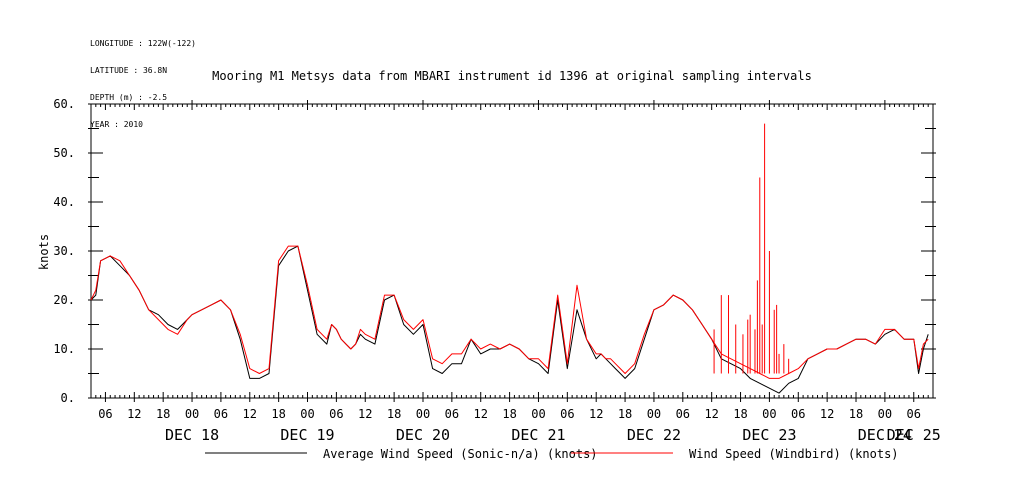 The width and height of the screenshot is (1009, 504). Describe the element at coordinates (68, 398) in the screenshot. I see `y-tick-label: 0.` at that location.